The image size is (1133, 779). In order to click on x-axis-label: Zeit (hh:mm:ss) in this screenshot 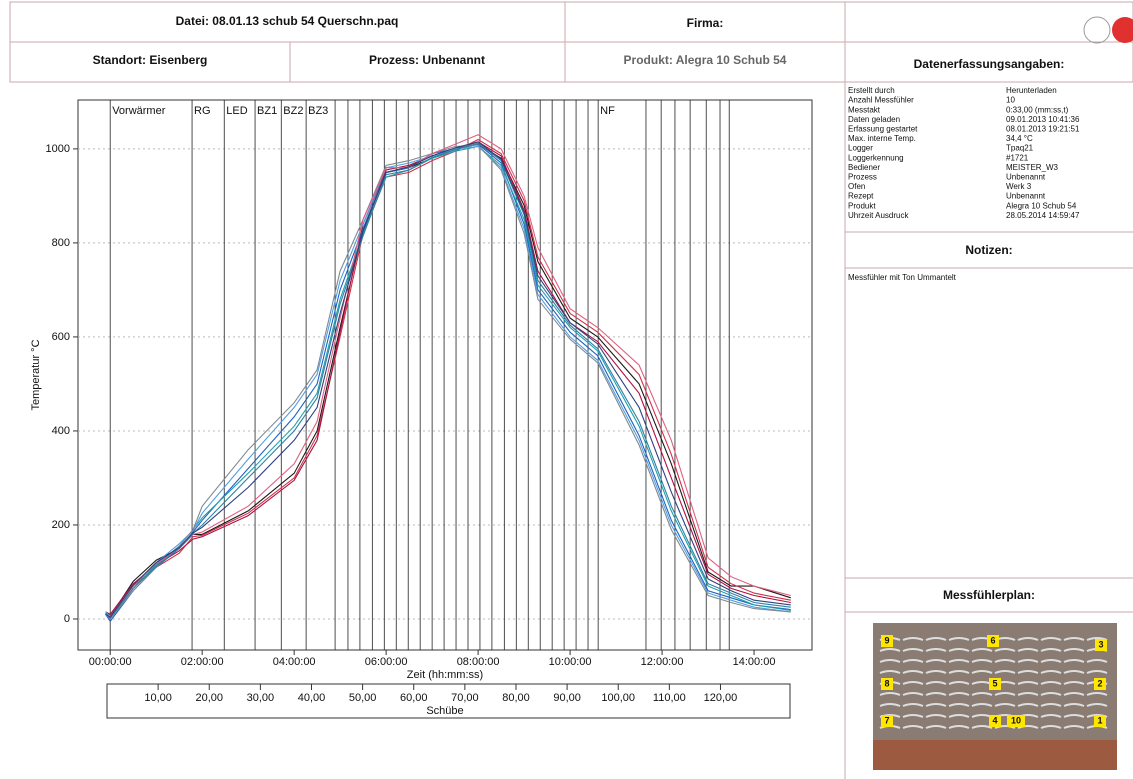, I will do `click(445, 675)`.